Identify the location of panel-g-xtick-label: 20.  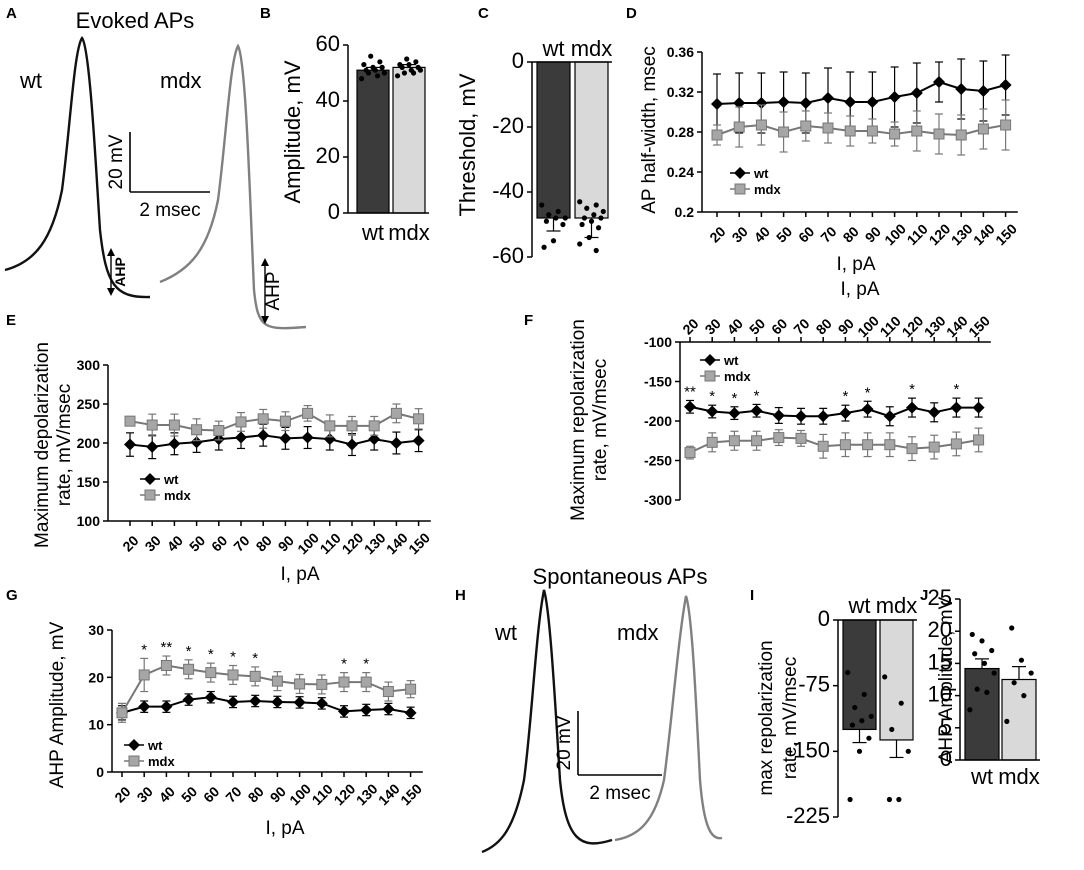
(122, 794).